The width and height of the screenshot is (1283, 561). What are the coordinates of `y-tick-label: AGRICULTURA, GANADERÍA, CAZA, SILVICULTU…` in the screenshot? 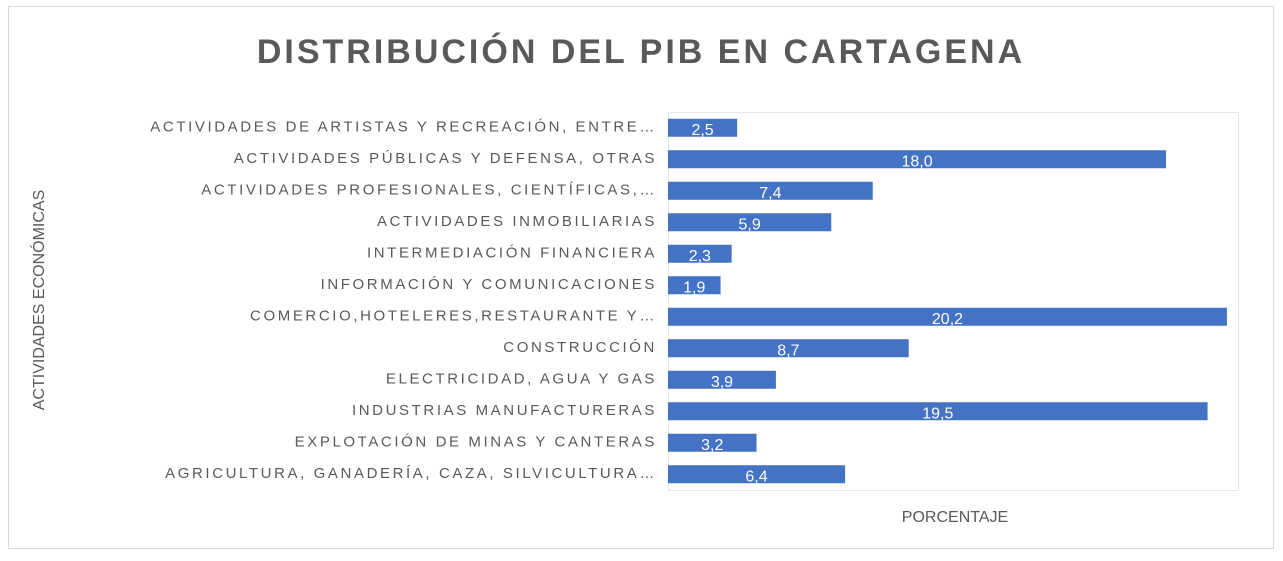 It's located at (411, 473).